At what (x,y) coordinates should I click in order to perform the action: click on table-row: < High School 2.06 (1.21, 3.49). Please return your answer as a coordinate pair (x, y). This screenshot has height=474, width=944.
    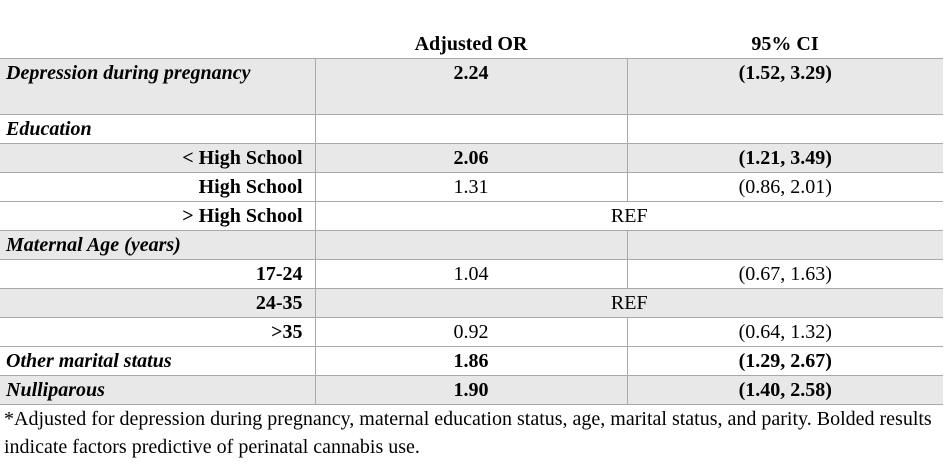
    Looking at the image, I should click on (471, 158).